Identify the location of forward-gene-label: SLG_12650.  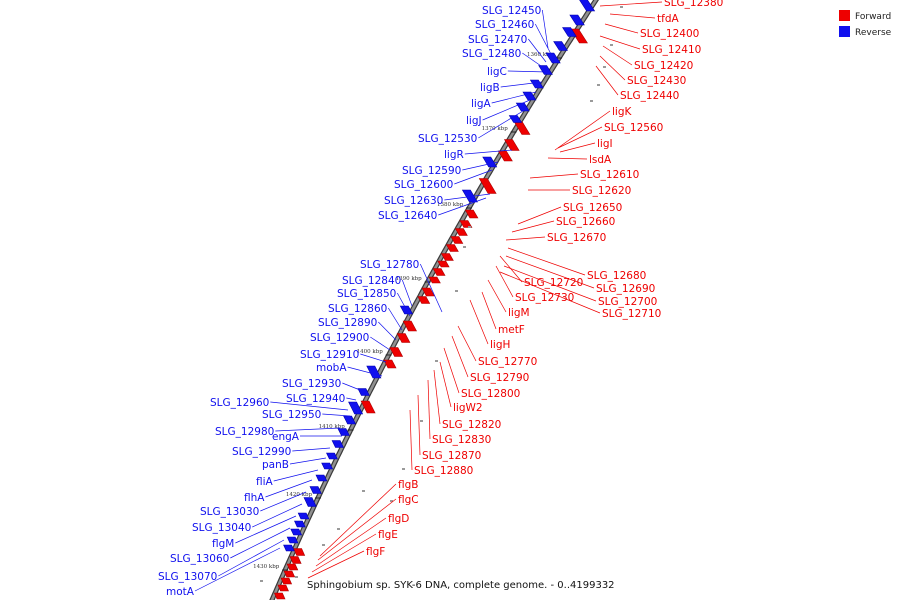
(592, 208).